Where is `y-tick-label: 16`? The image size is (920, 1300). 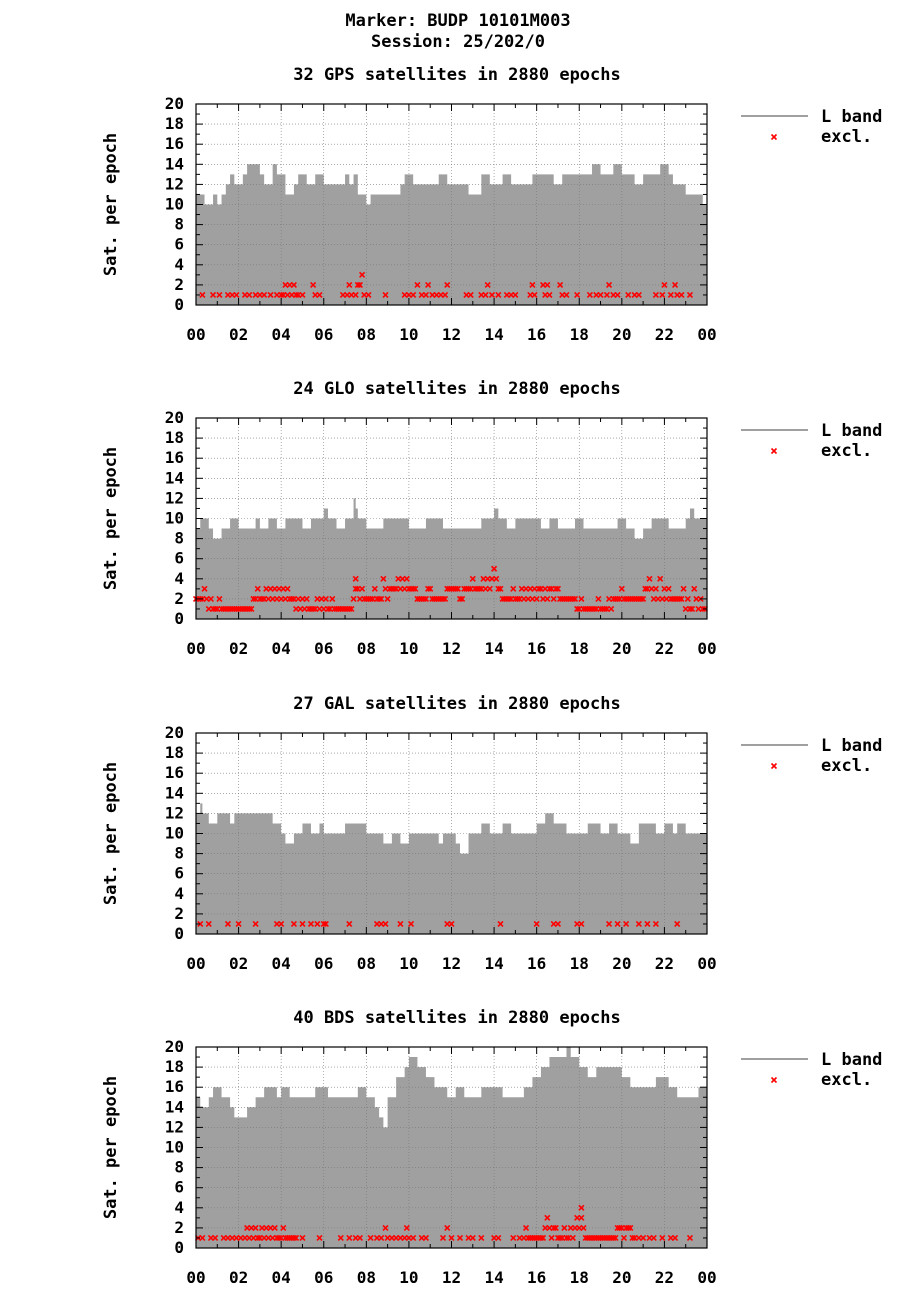
y-tick-label: 16 is located at coordinates (174, 772).